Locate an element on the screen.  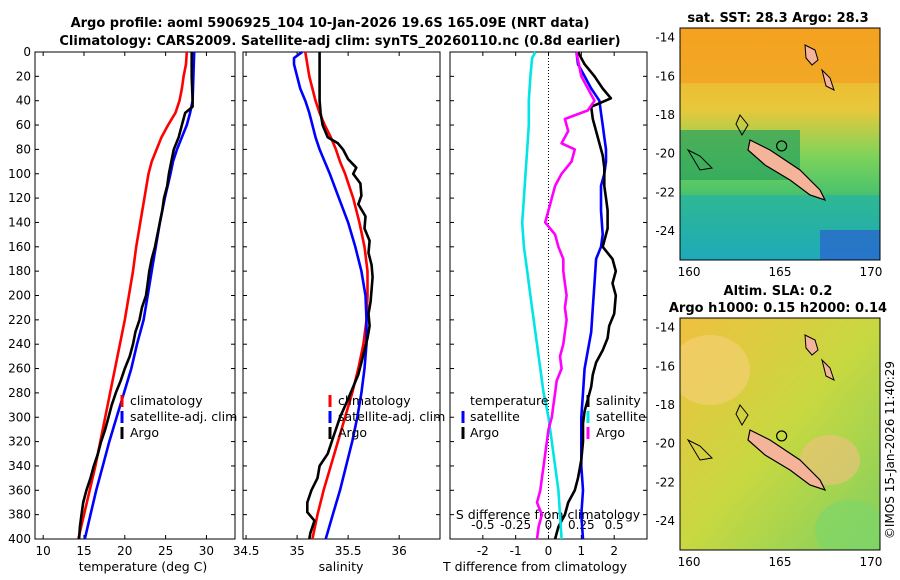
y-tick-label: 40 is located at coordinates (23, 101).